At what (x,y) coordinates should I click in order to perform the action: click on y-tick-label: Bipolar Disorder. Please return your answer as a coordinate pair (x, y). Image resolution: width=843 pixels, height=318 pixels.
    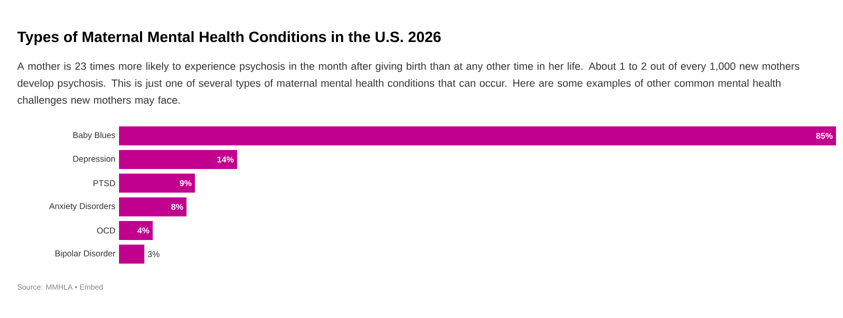
    Looking at the image, I should click on (85, 254).